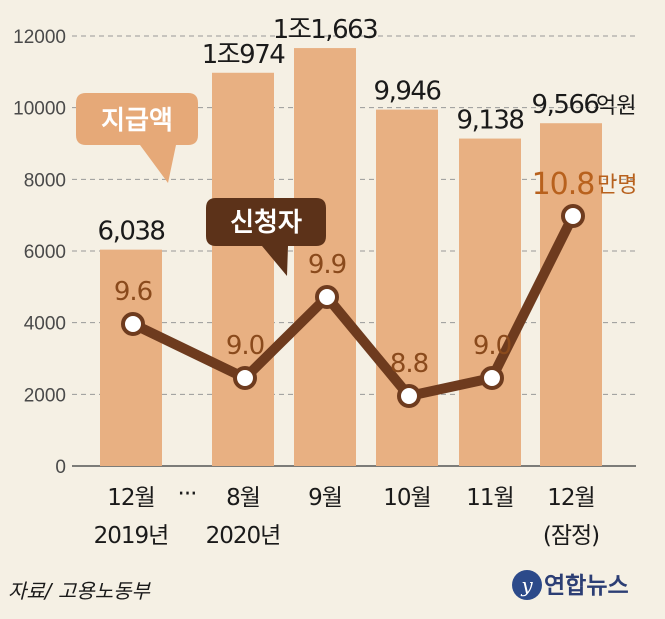 The image size is (665, 619). Describe the element at coordinates (244, 55) in the screenshot. I see `bar-value-label: 1조974` at that location.